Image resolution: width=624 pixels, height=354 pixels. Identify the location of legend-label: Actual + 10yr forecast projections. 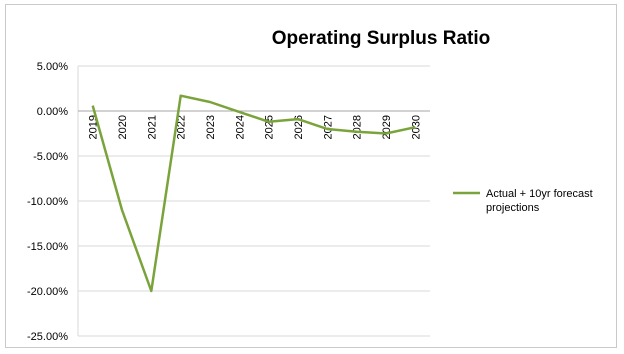
(539, 201).